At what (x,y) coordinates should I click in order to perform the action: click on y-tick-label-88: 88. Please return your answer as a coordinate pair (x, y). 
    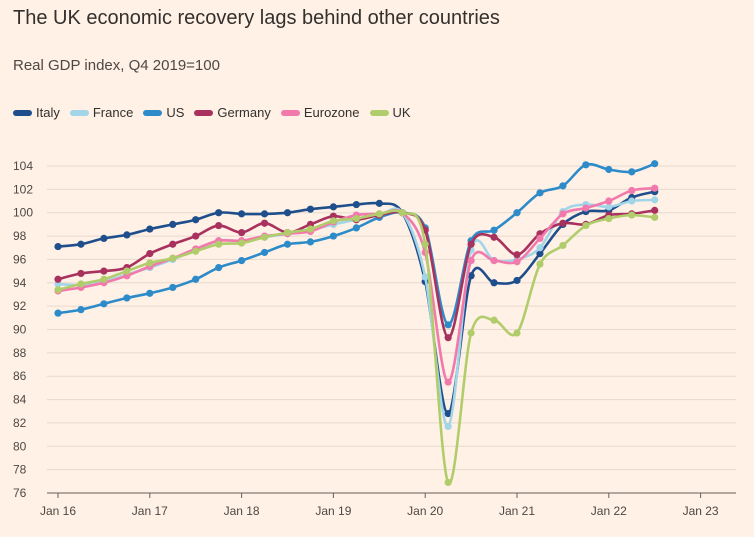
    Looking at the image, I should click on (20, 353).